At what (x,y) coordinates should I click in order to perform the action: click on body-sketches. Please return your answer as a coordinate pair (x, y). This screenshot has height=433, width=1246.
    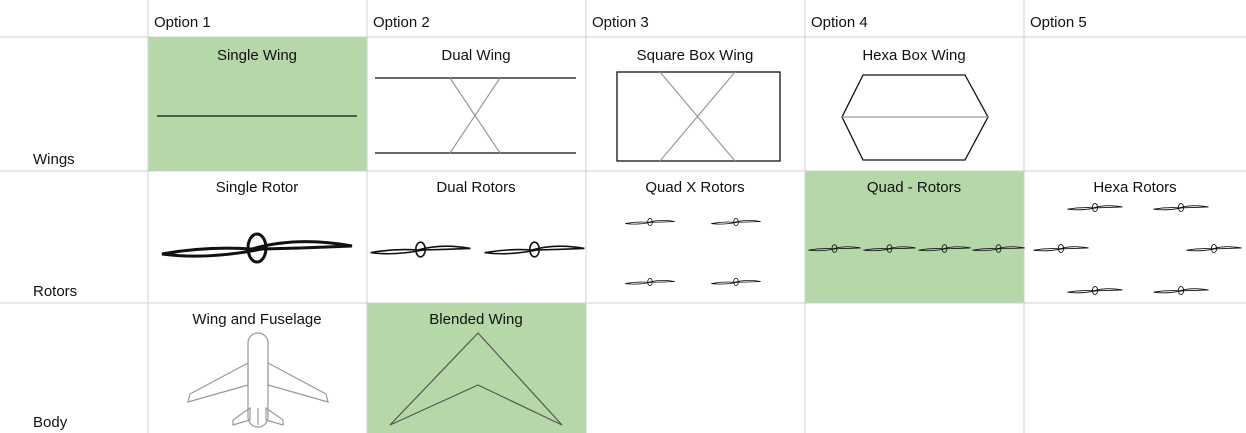
    Looking at the image, I should click on (375, 380).